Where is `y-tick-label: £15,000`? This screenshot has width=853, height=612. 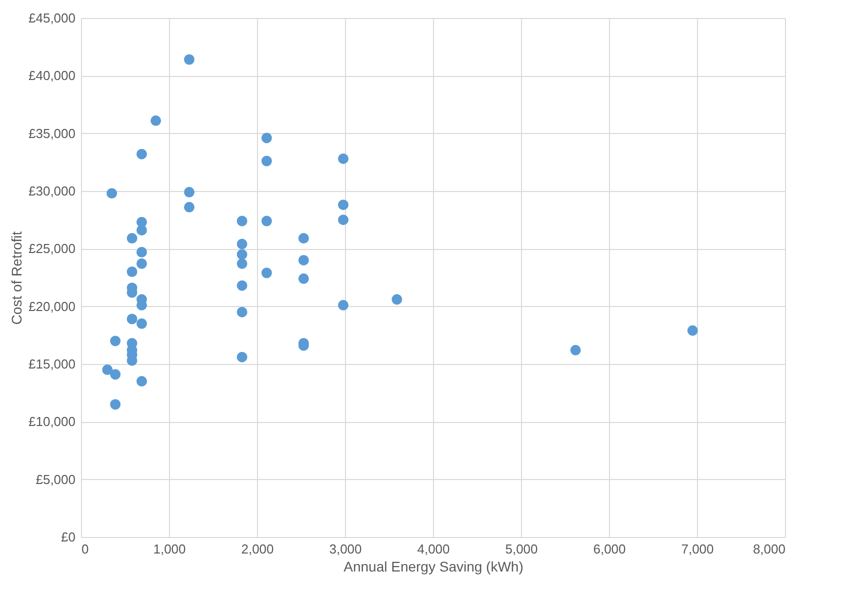
y-tick-label: £15,000 is located at coordinates (52, 364).